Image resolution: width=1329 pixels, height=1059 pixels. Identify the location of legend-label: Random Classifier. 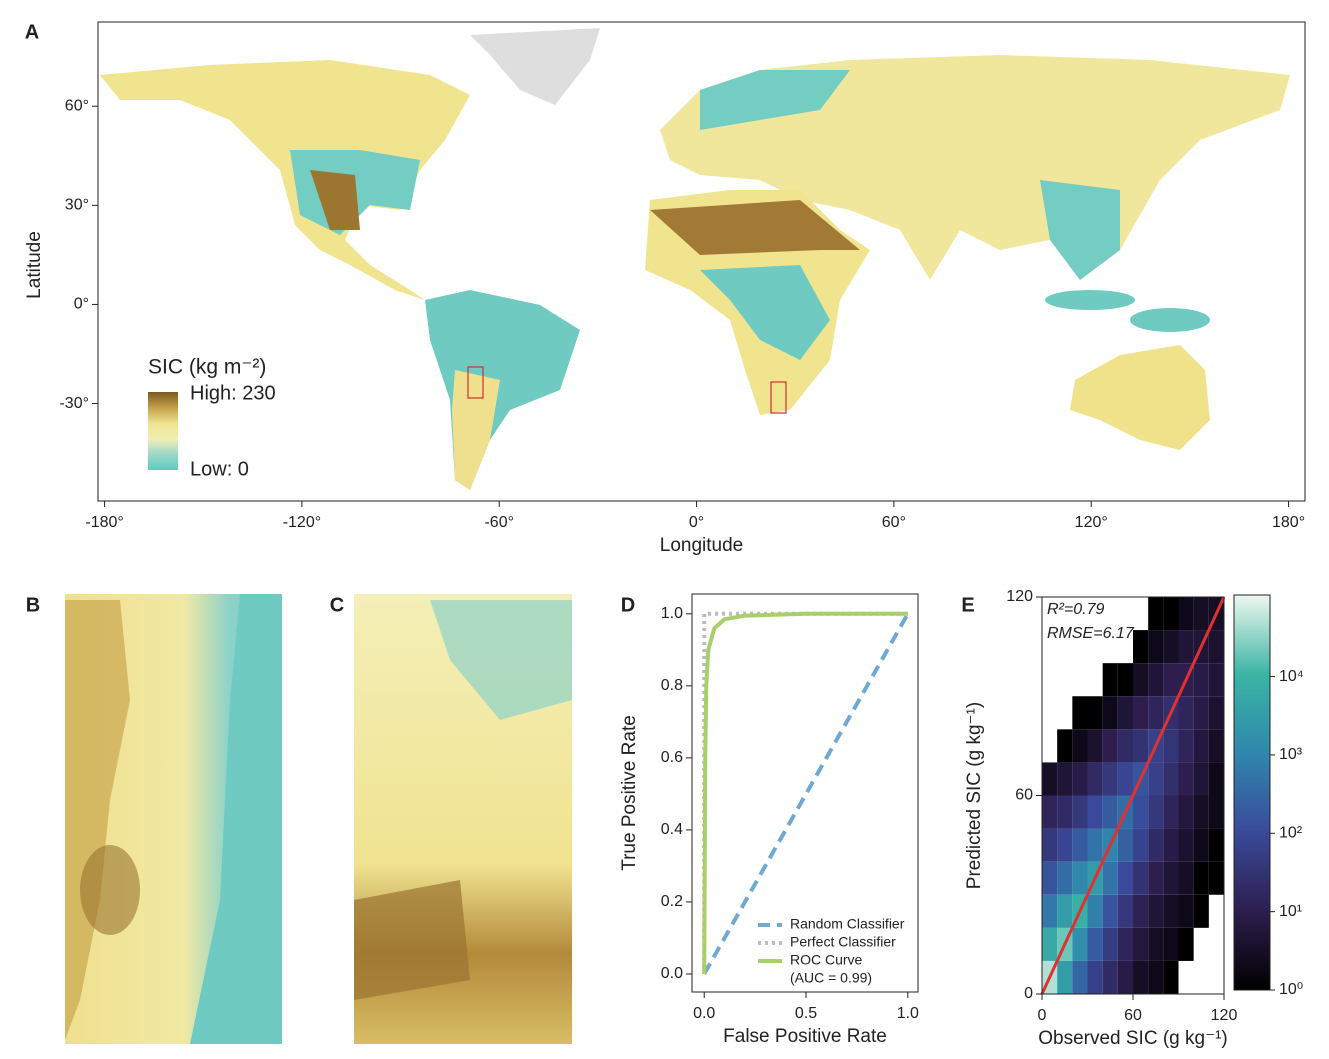
(847, 924).